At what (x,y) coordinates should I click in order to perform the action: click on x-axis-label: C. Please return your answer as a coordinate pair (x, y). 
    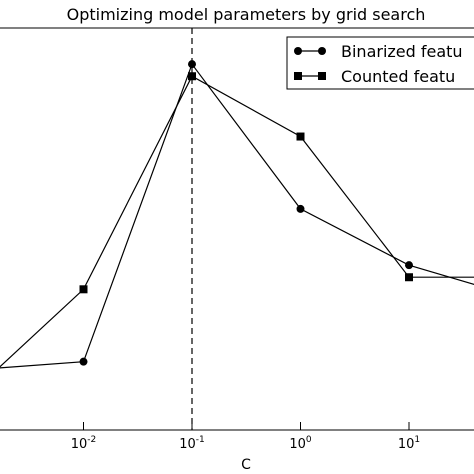
    Looking at the image, I should click on (246, 465).